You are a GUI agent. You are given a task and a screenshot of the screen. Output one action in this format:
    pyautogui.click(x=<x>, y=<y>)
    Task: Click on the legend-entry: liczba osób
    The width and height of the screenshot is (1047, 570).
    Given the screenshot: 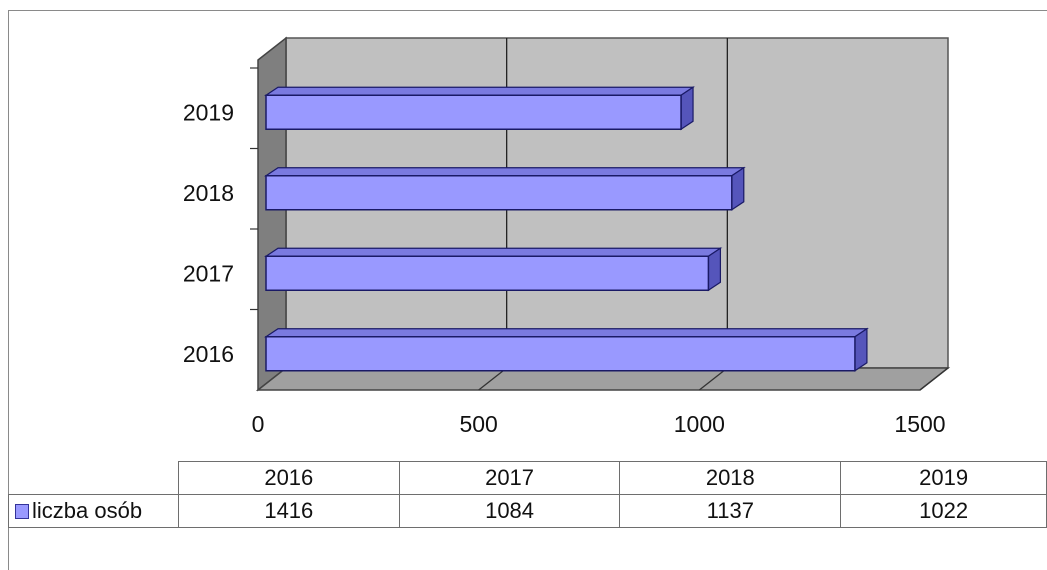 What is the action you would take?
    pyautogui.click(x=93, y=511)
    